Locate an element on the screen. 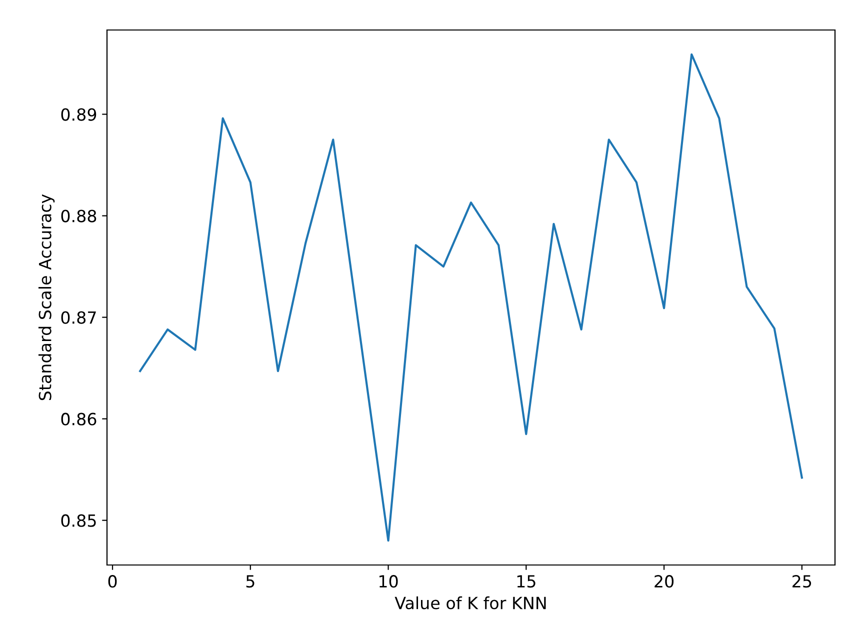 This screenshot has height=638, width=866. x-tick-label: 25 is located at coordinates (802, 581).